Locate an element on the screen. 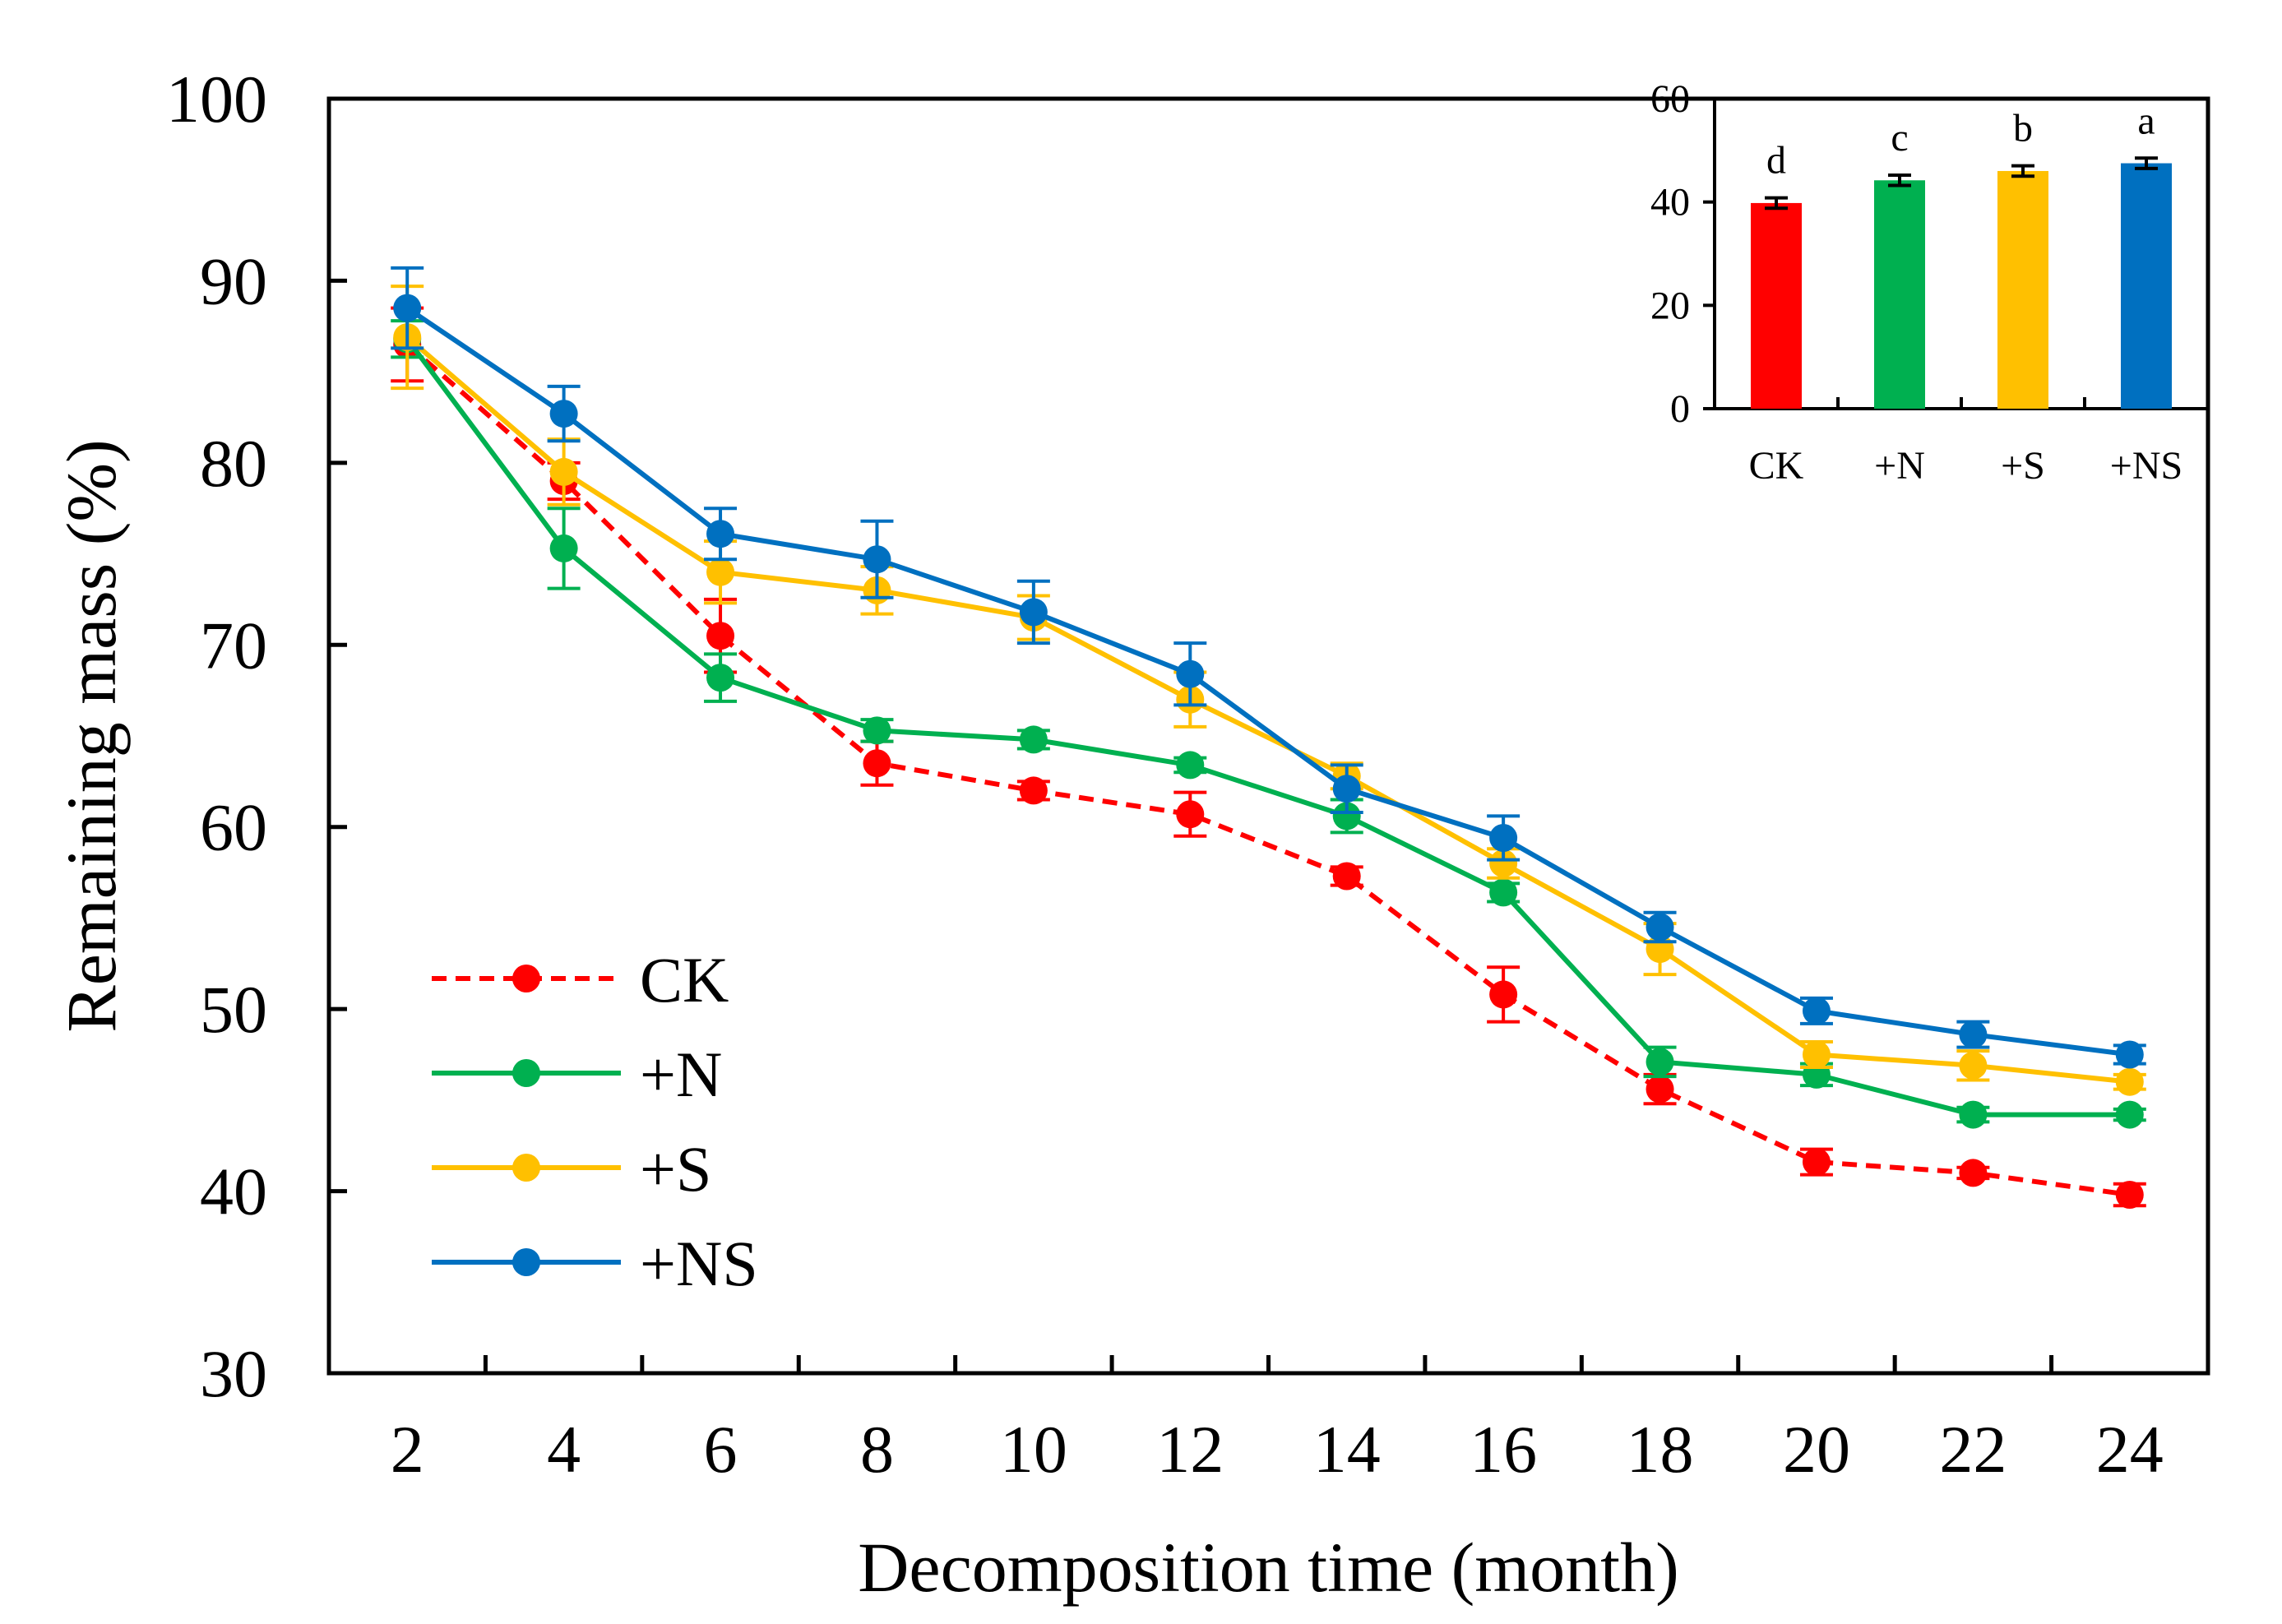 Image resolution: width=2282 pixels, height=1624 pixels. x-tick-label: 4 is located at coordinates (564, 1449).